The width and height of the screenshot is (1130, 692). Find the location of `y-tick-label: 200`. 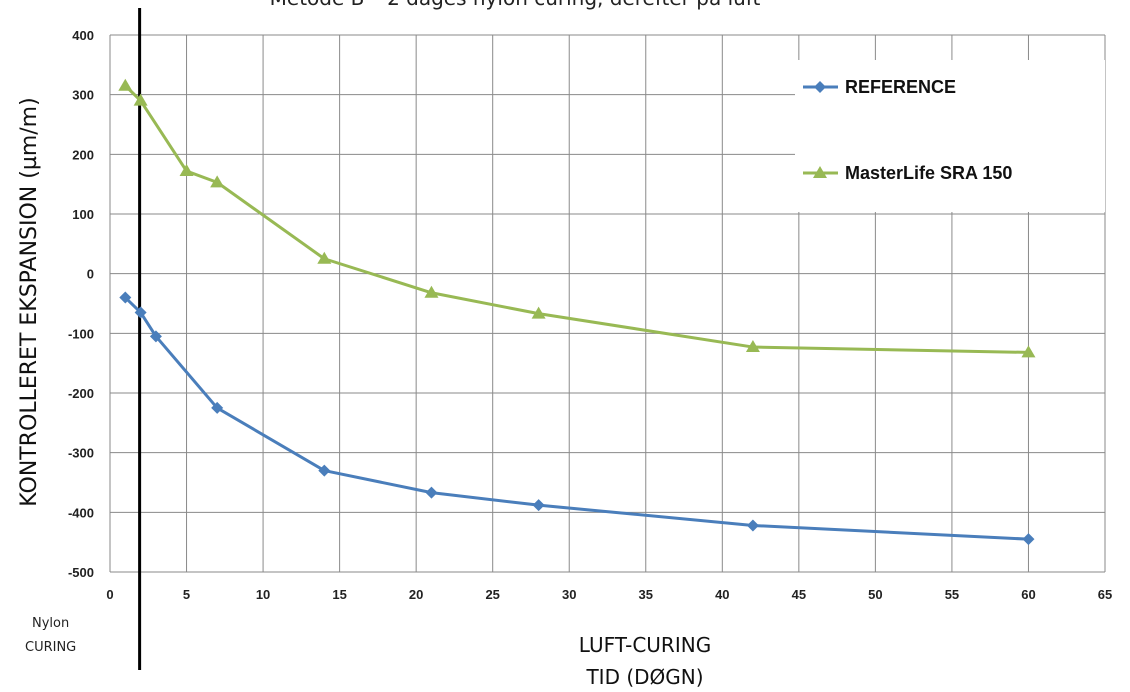

y-tick-label: 200 is located at coordinates (83, 154).